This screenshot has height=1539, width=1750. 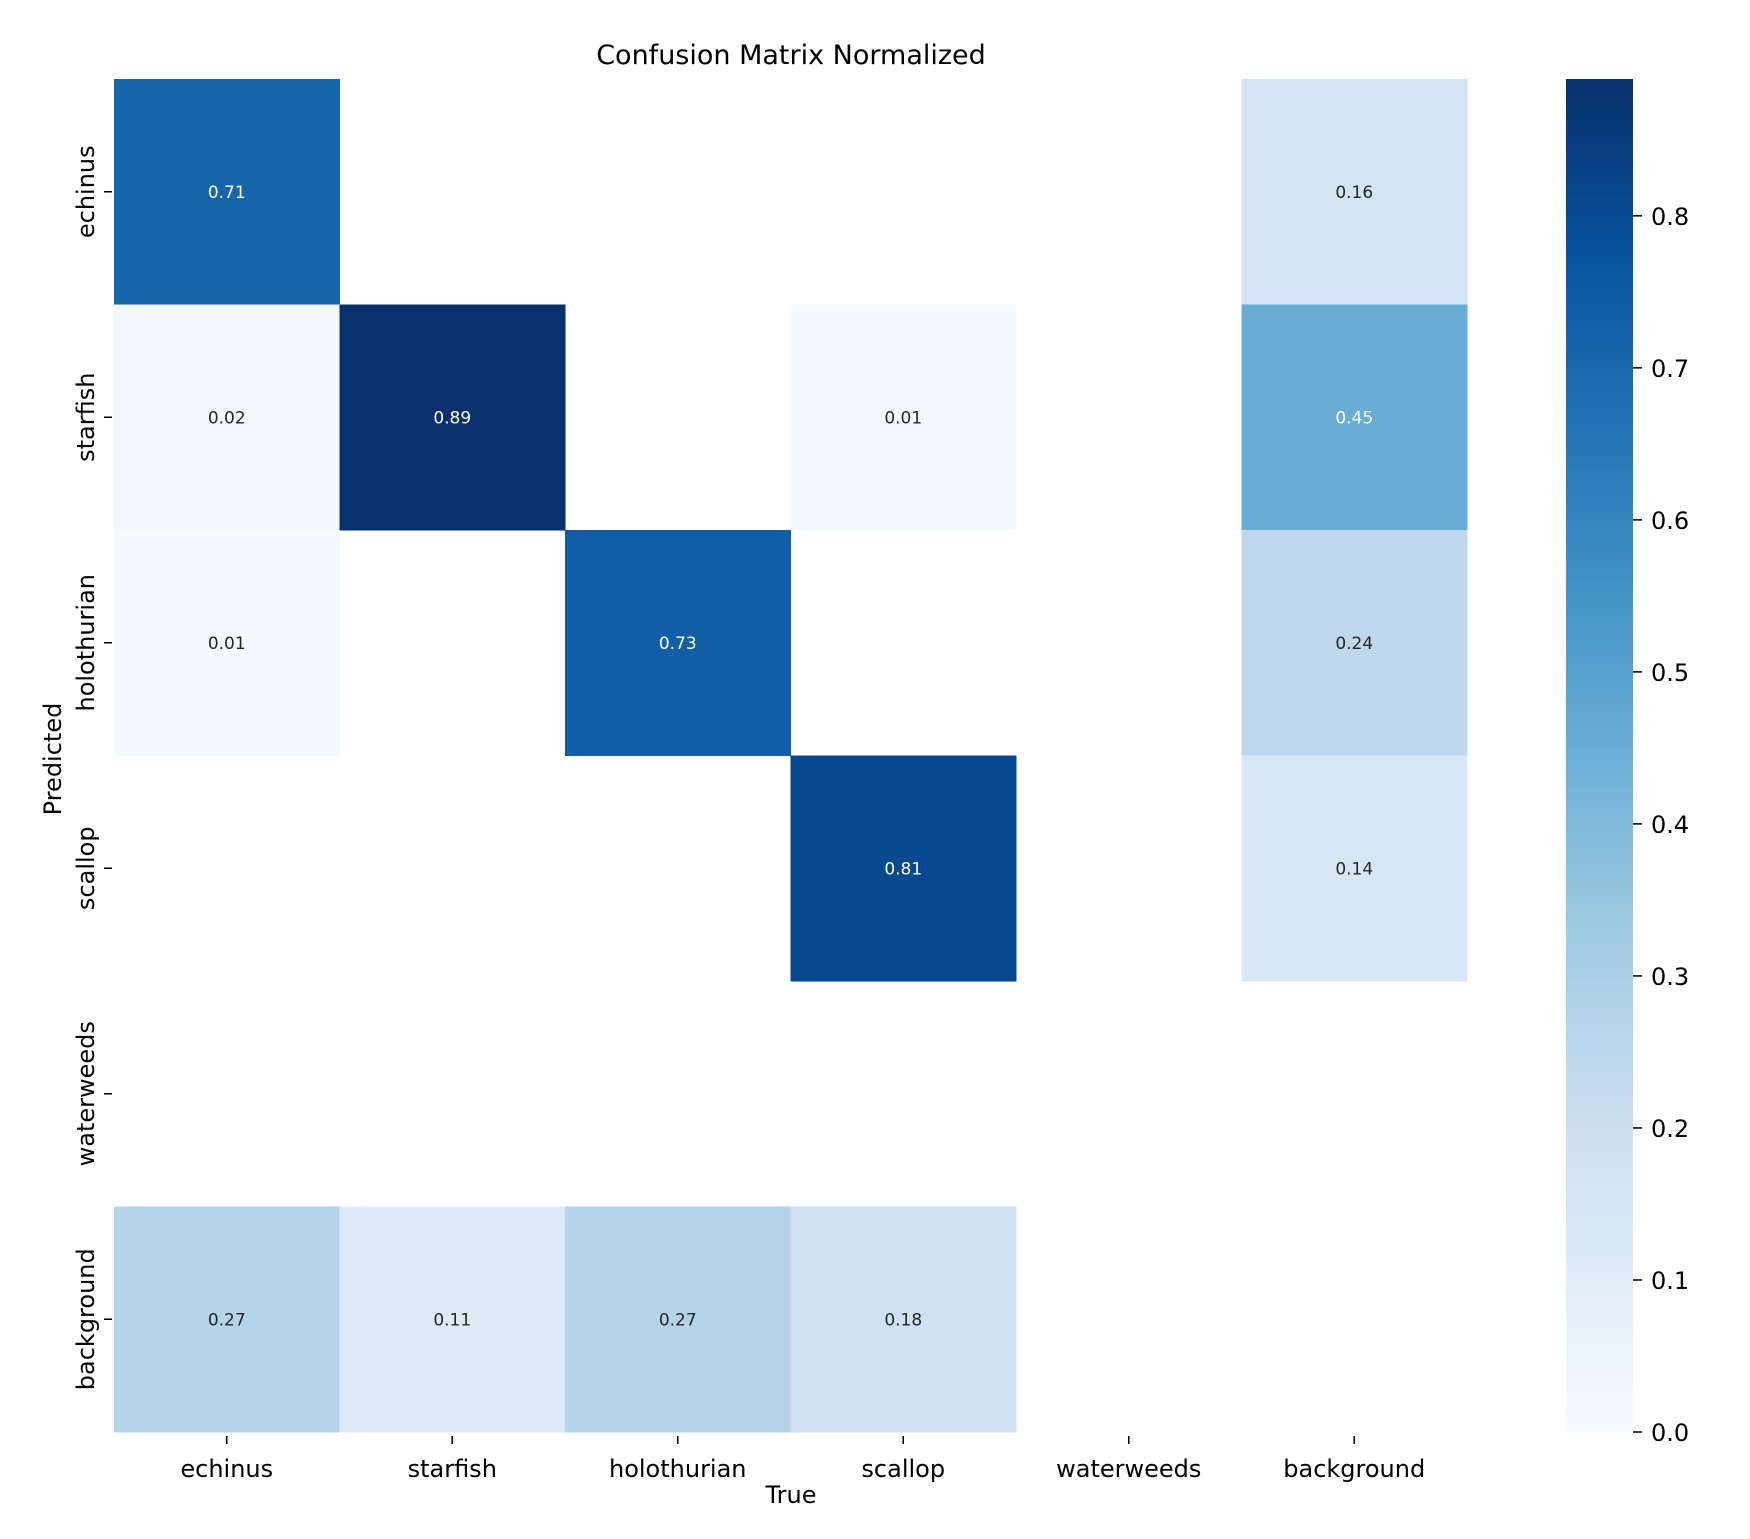 I want to click on colorbar-tick-label: 0.2, so click(x=1670, y=1129).